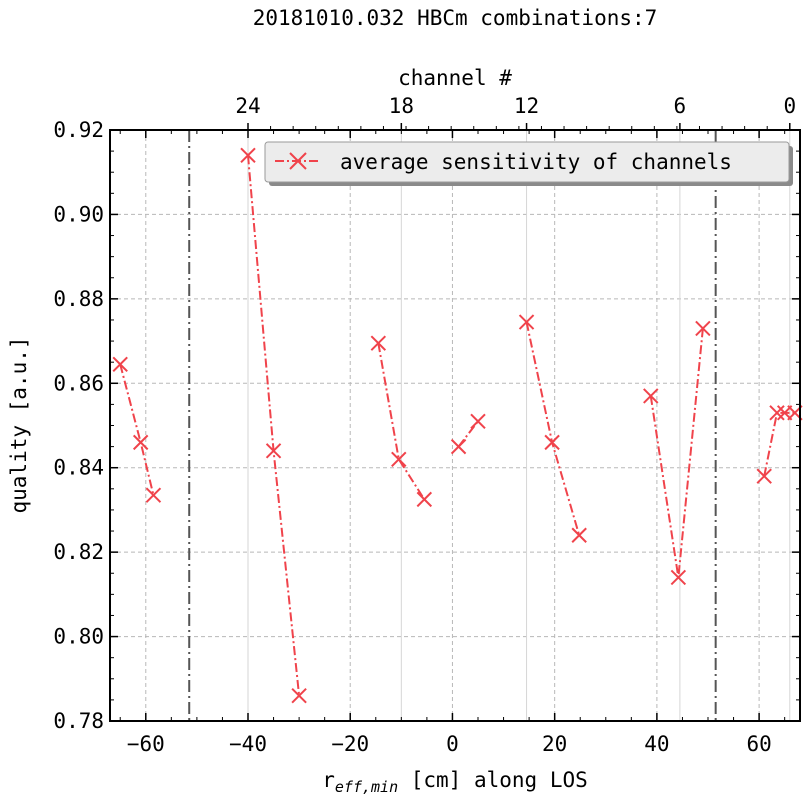  Describe the element at coordinates (350, 744) in the screenshot. I see `x-tick-label: −20` at that location.